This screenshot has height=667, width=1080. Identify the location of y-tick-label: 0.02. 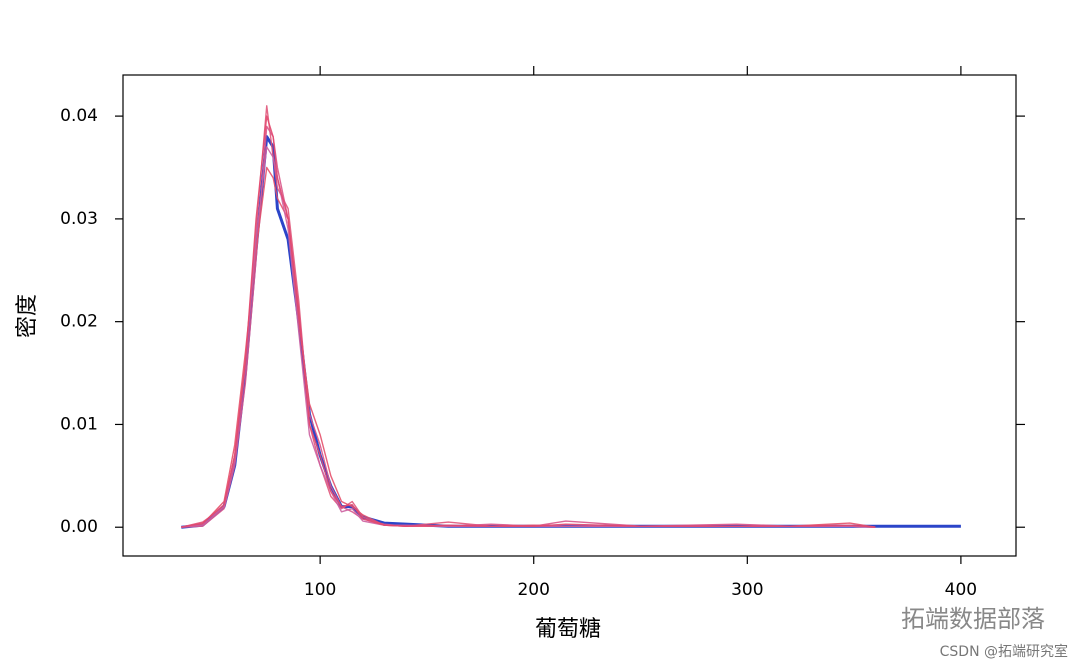
(79, 322).